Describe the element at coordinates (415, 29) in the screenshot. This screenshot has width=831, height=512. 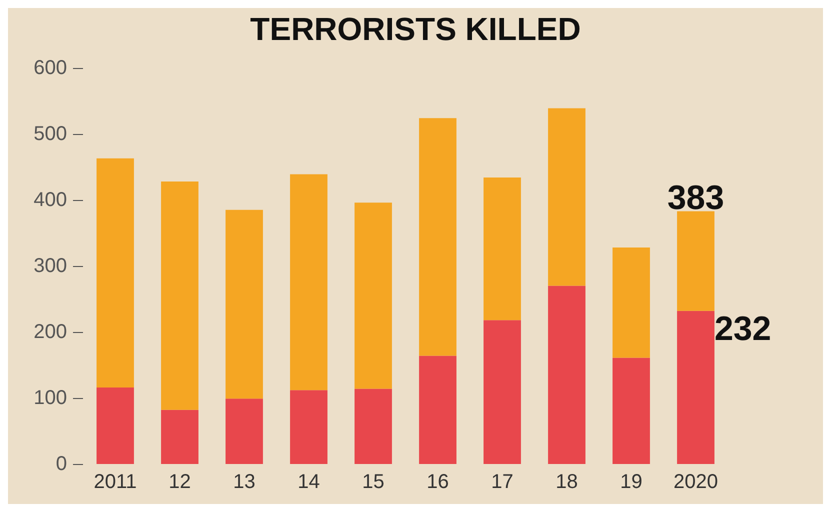
I see `chart-title: TERRORISTS KILLED` at that location.